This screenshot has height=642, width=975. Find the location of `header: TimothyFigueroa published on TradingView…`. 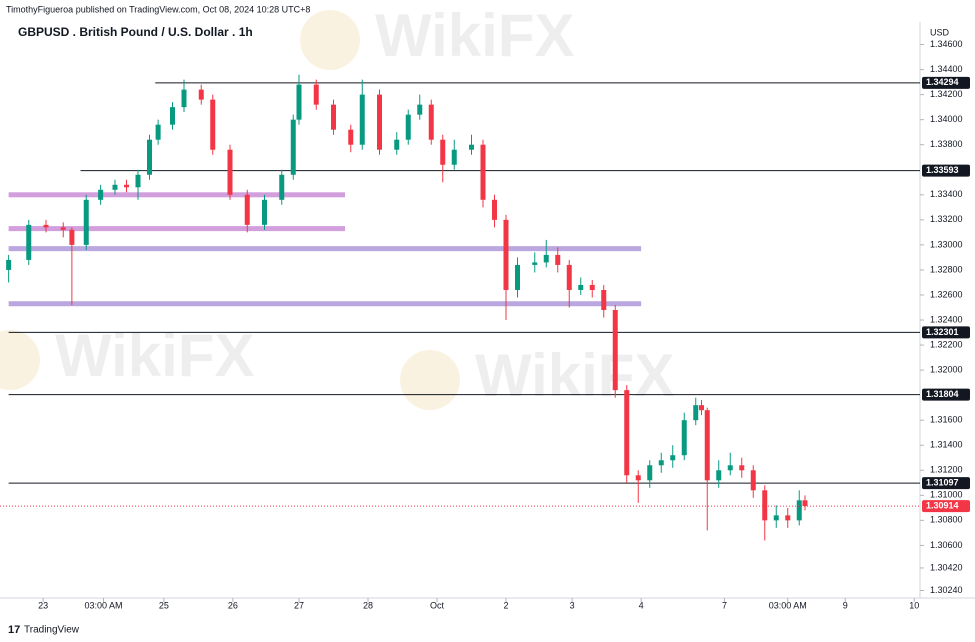

header: TimothyFigueroa published on TradingView… is located at coordinates (158, 9).